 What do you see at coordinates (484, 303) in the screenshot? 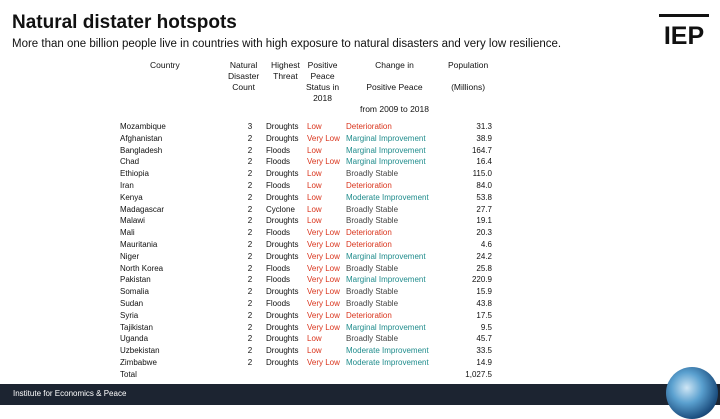
I see `population-cell: 43.8` at bounding box center [484, 303].